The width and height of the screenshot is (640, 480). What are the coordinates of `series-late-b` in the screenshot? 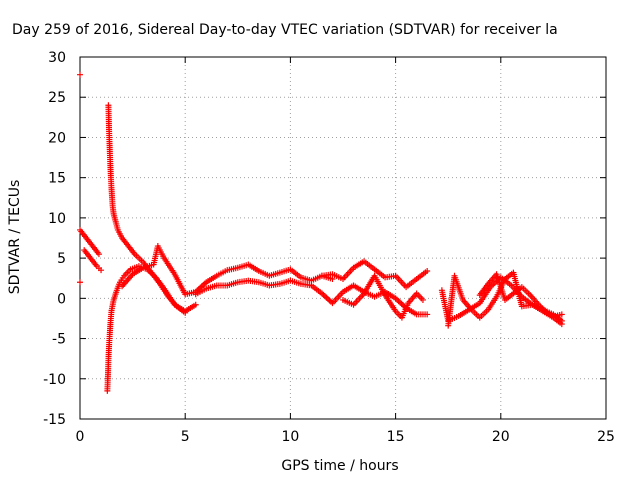 It's located at (505, 299).